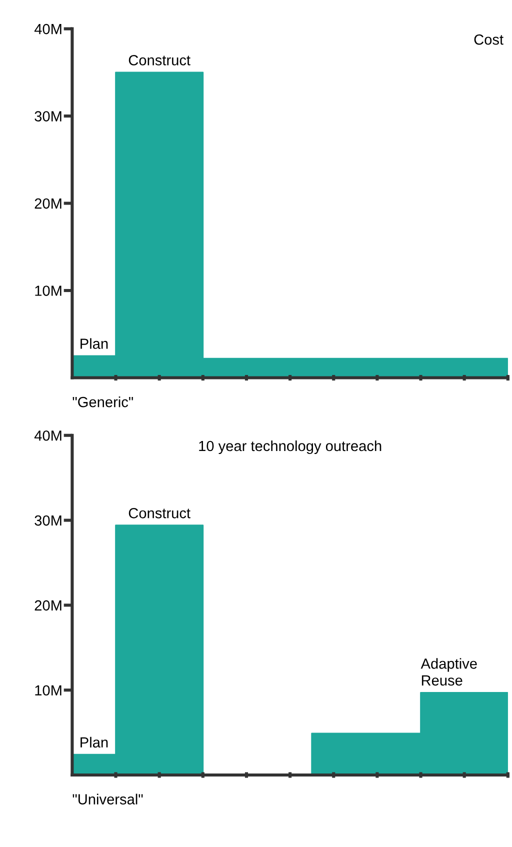 This screenshot has height=847, width=512. What do you see at coordinates (489, 39) in the screenshot?
I see `chart-title: Cost` at bounding box center [489, 39].